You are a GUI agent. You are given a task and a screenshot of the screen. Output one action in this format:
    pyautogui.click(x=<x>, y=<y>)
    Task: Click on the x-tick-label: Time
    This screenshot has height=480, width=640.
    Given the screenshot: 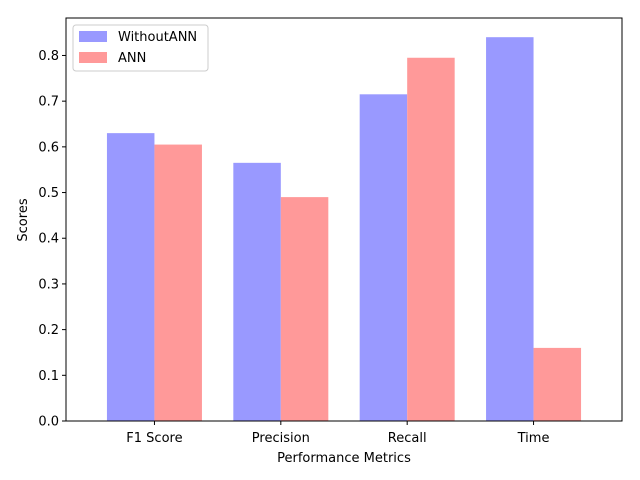 What is the action you would take?
    pyautogui.click(x=533, y=438)
    